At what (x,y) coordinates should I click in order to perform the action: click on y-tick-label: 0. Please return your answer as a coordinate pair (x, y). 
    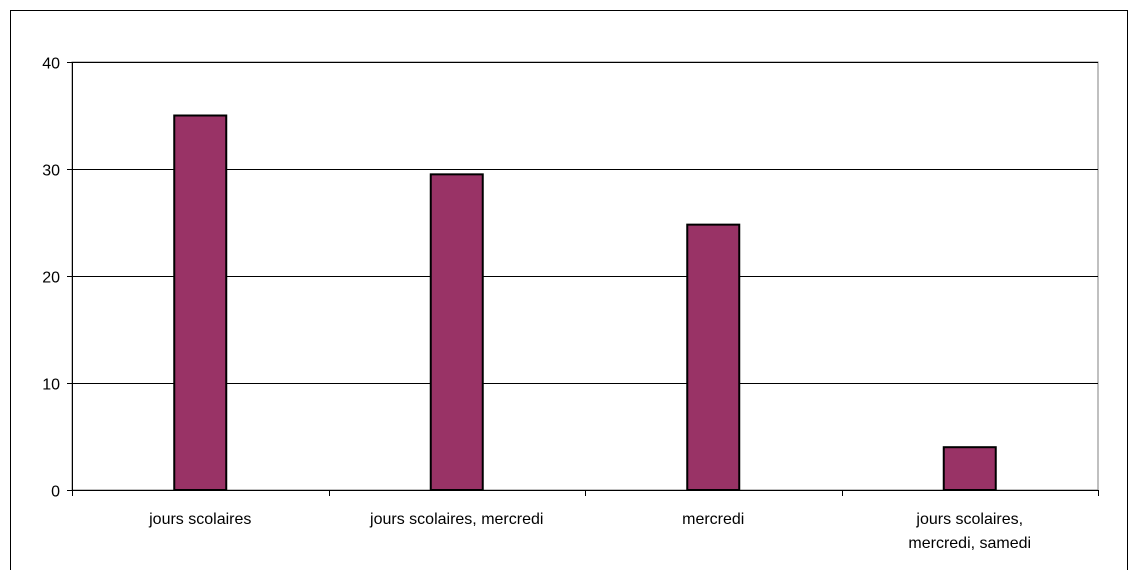
    Looking at the image, I should click on (55, 492).